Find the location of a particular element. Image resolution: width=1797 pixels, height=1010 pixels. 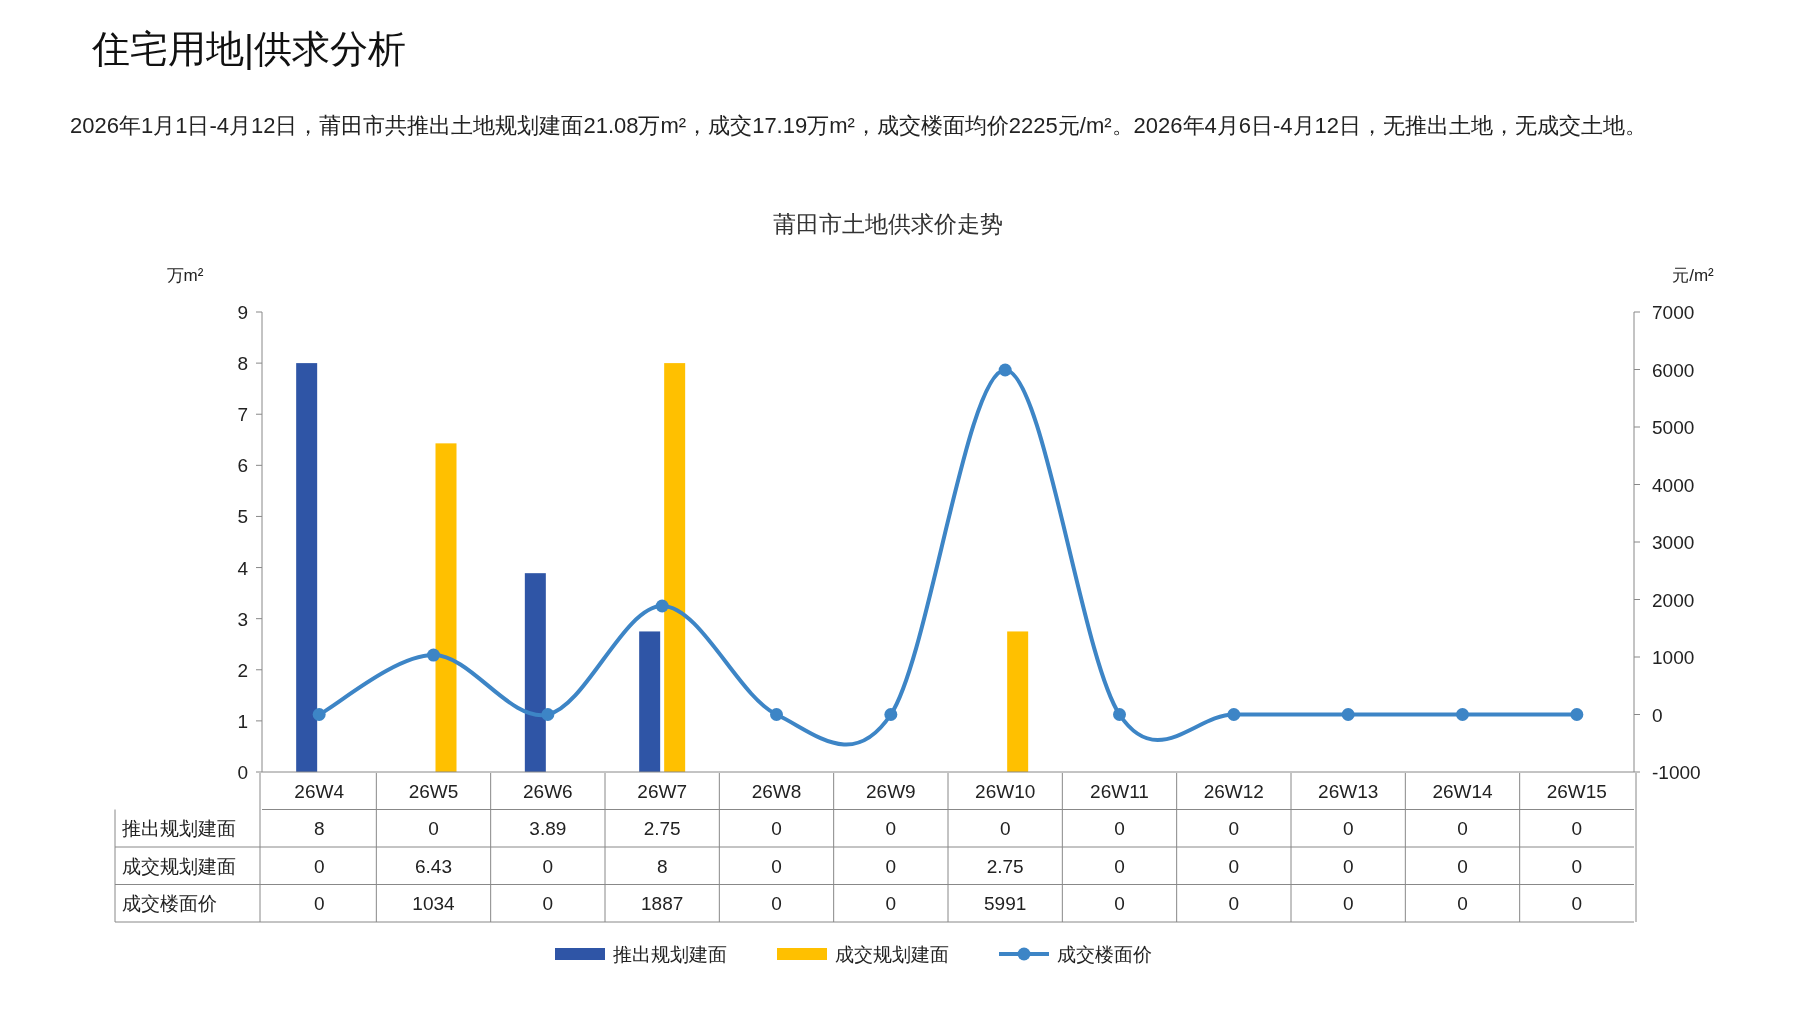

x-tick-label: 26W5 is located at coordinates (433, 791).